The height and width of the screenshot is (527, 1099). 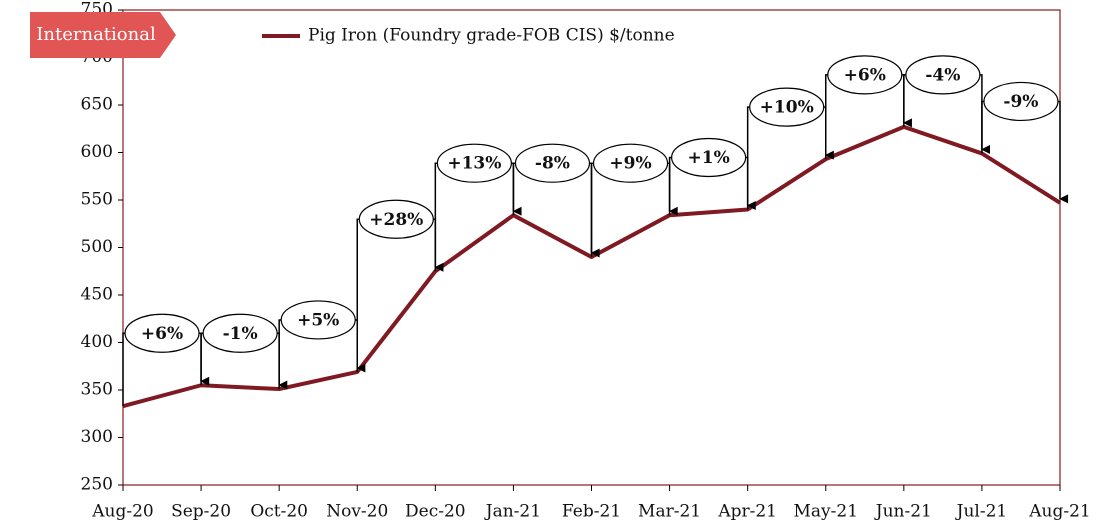 What do you see at coordinates (97, 152) in the screenshot?
I see `y-tick-label: 600` at bounding box center [97, 152].